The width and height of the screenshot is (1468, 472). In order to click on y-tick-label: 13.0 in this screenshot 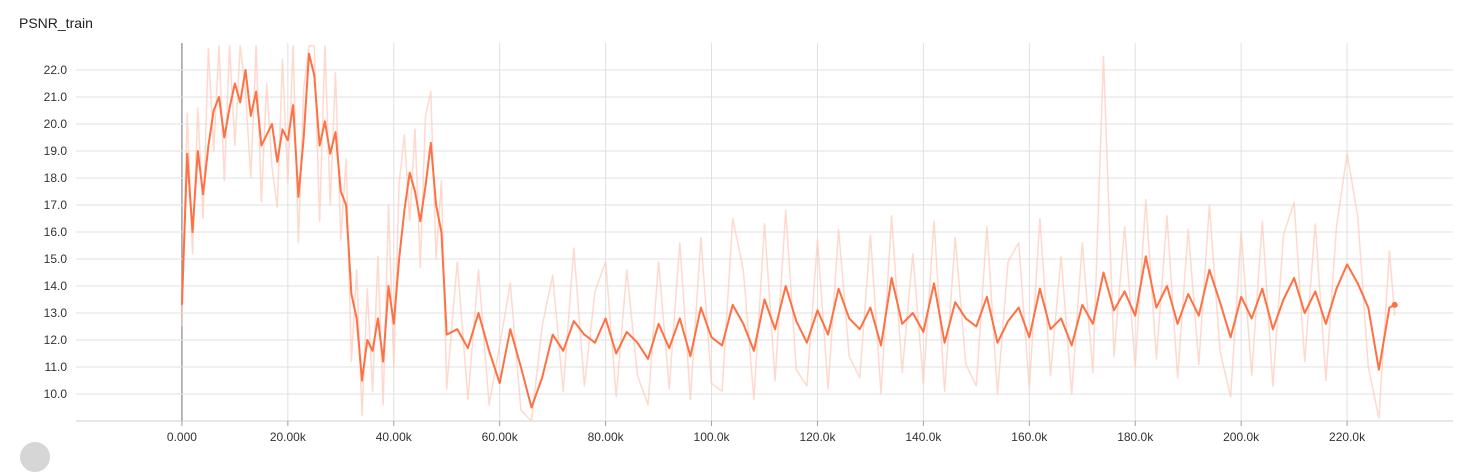, I will do `click(56, 313)`.